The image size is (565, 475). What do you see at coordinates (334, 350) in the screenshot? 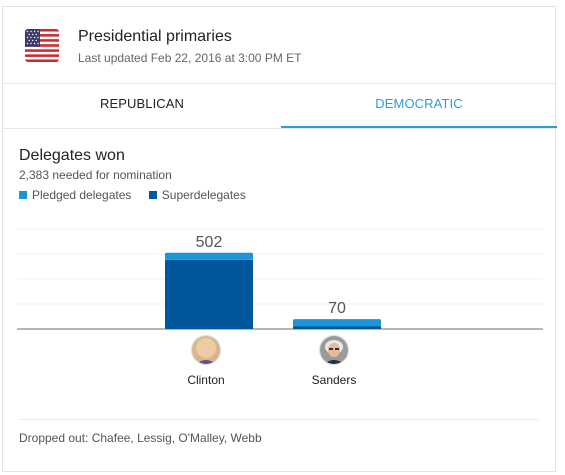
I see `sanders-avatar` at bounding box center [334, 350].